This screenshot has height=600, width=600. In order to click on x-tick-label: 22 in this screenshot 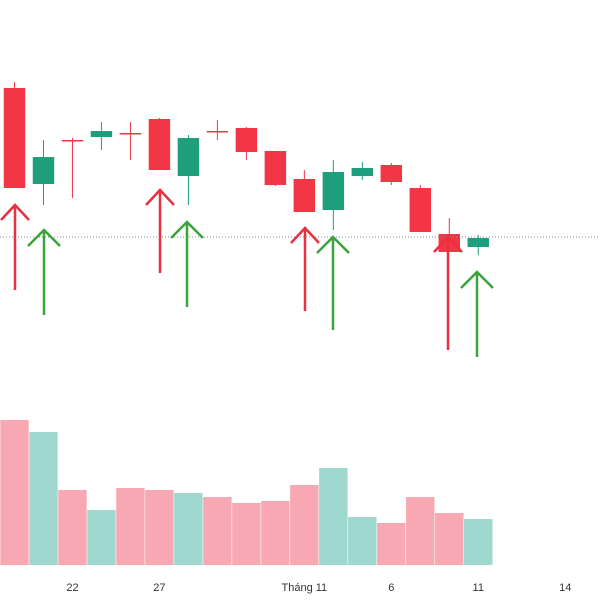, I will do `click(72, 588)`.